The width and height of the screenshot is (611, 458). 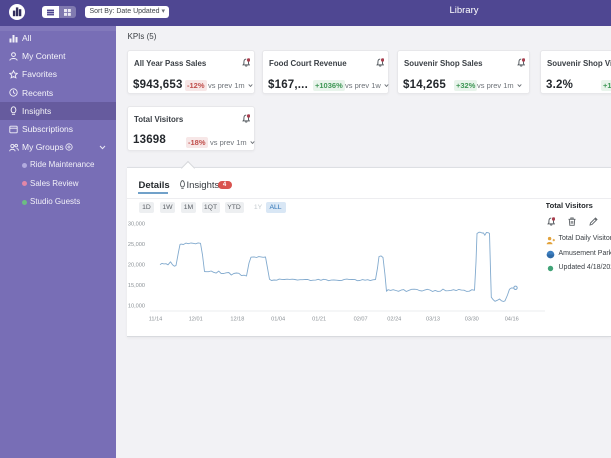 What do you see at coordinates (136, 266) in the screenshot?
I see `svg-text: 20,000` at bounding box center [136, 266].